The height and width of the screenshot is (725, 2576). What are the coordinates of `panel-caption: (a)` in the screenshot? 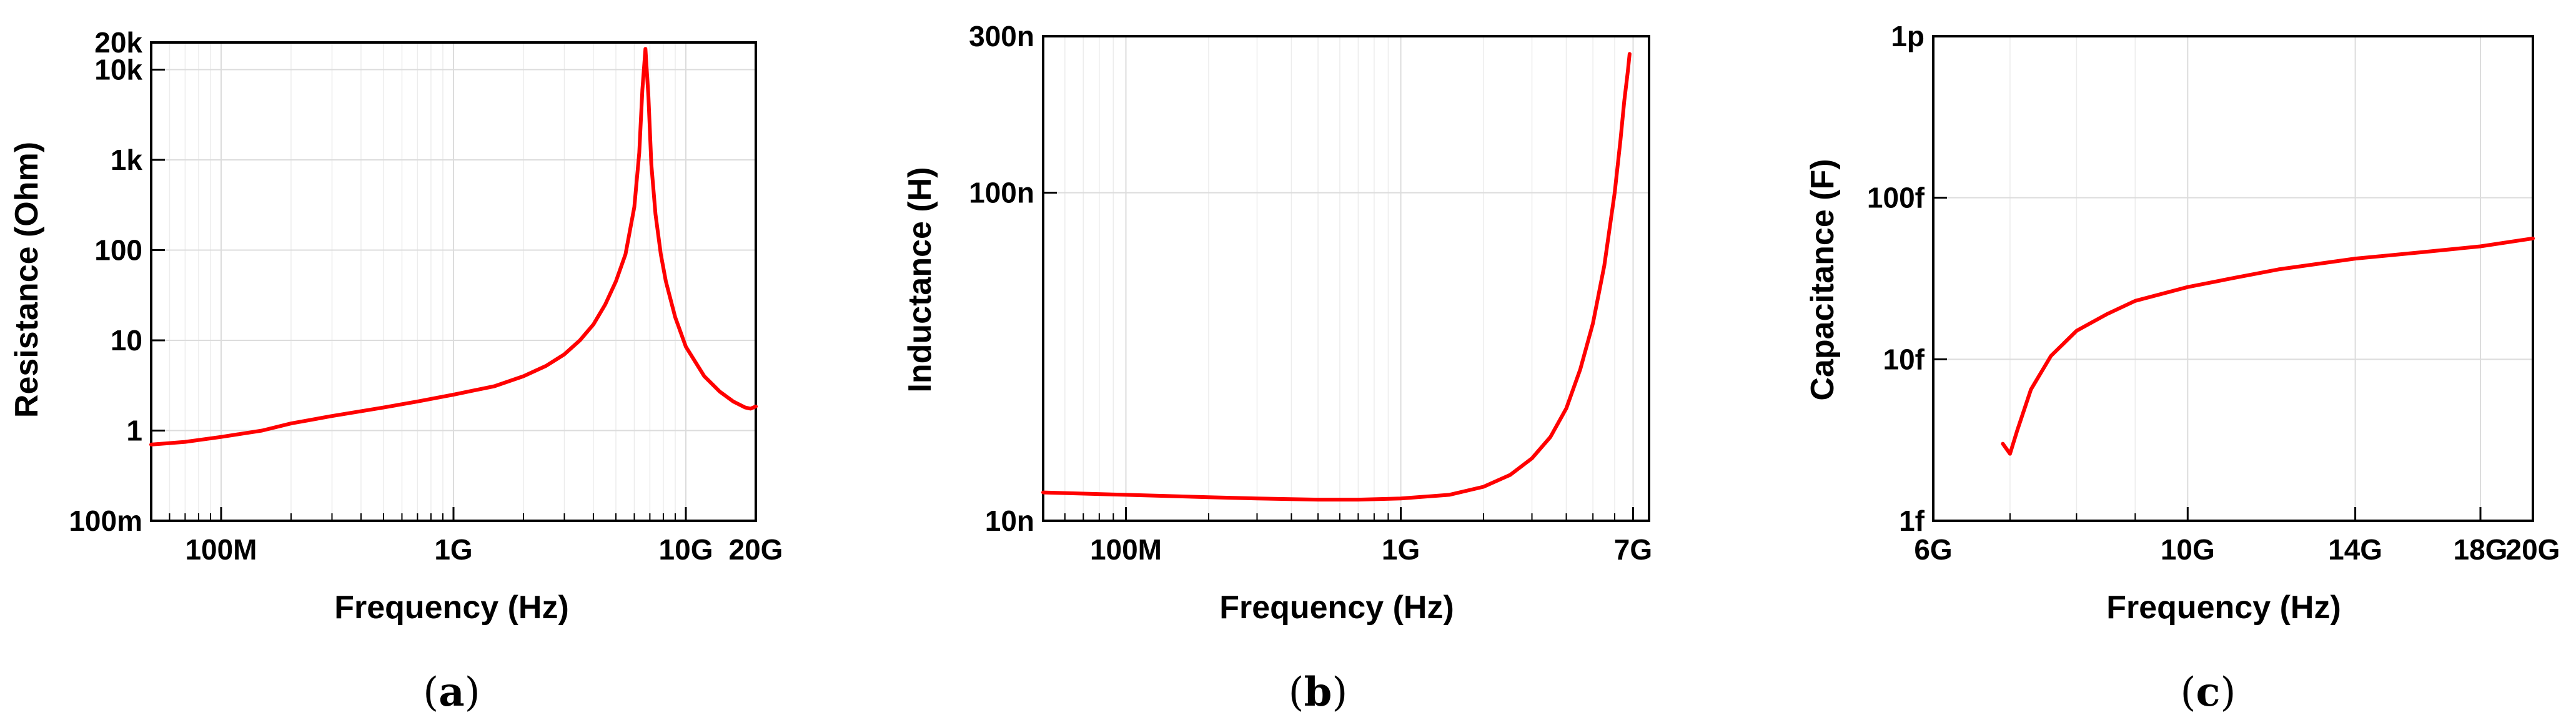 It's located at (451, 692).